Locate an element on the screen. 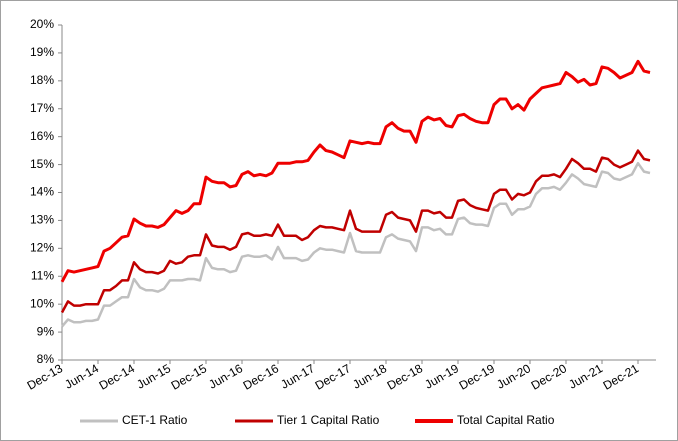 The width and height of the screenshot is (678, 441). y-tick-label: 9% is located at coordinates (46, 331).